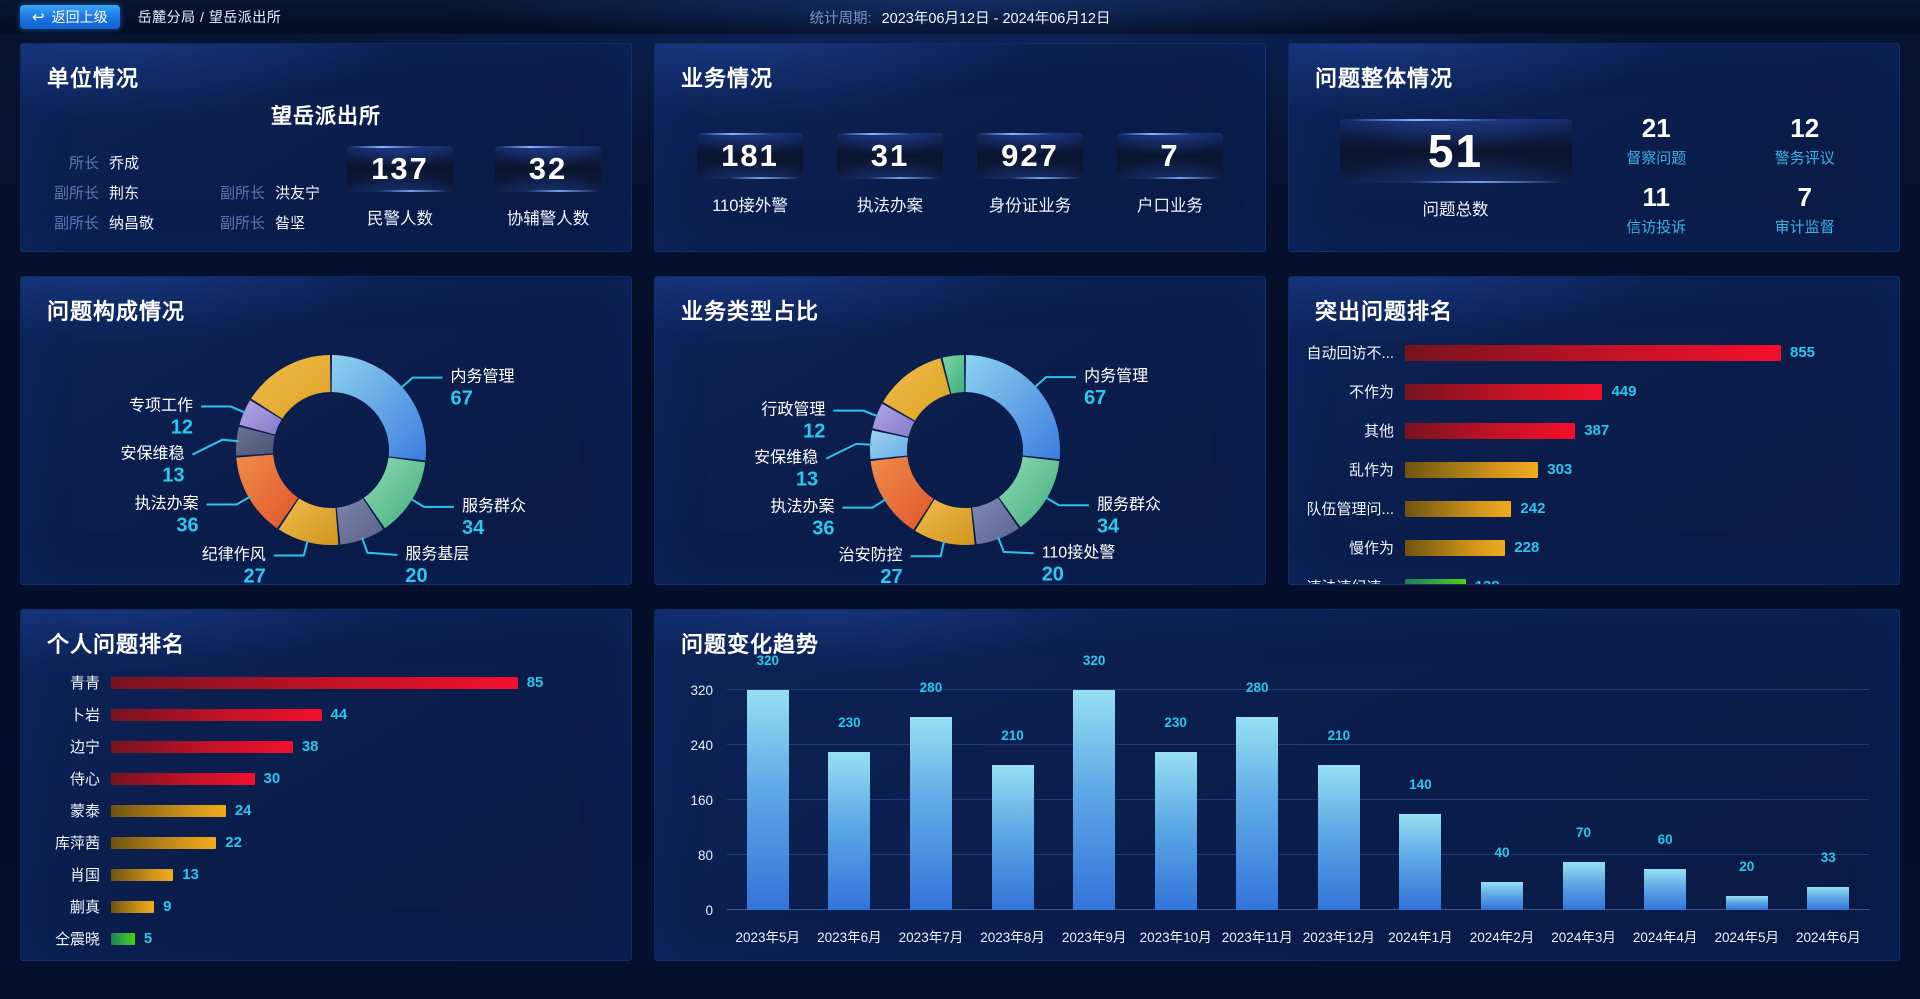  What do you see at coordinates (1656, 197) in the screenshot?
I see `stat-value: 11` at bounding box center [1656, 197].